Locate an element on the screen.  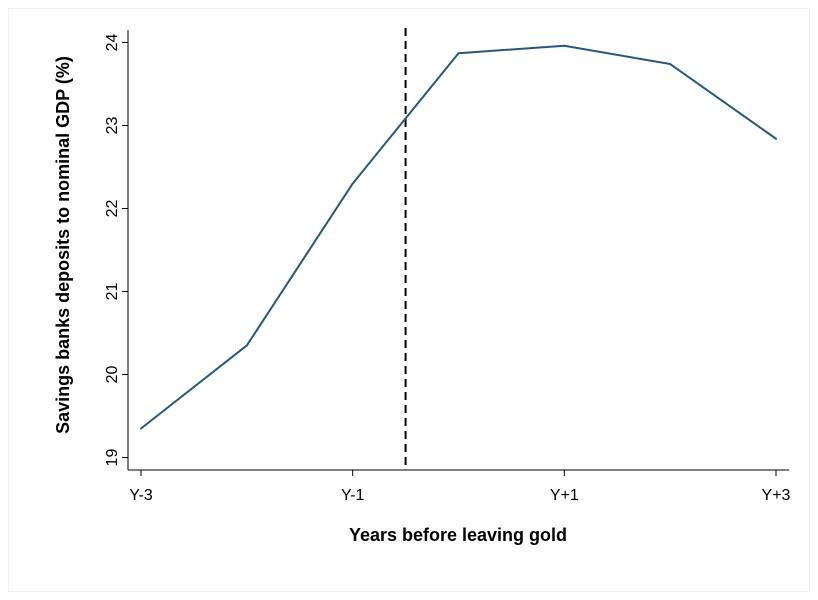
x-tick-label-0: Y-3 is located at coordinates (141, 495).